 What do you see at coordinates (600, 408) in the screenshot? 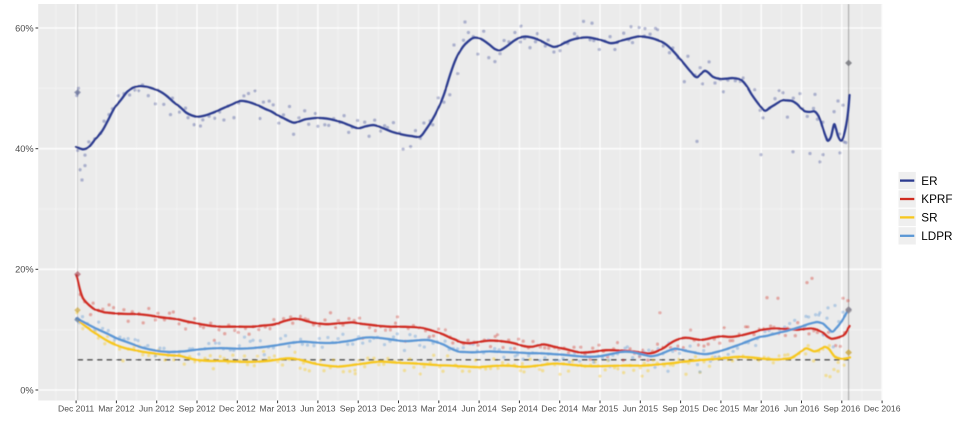
I see `svg-text: Mar 2015` at bounding box center [600, 408].